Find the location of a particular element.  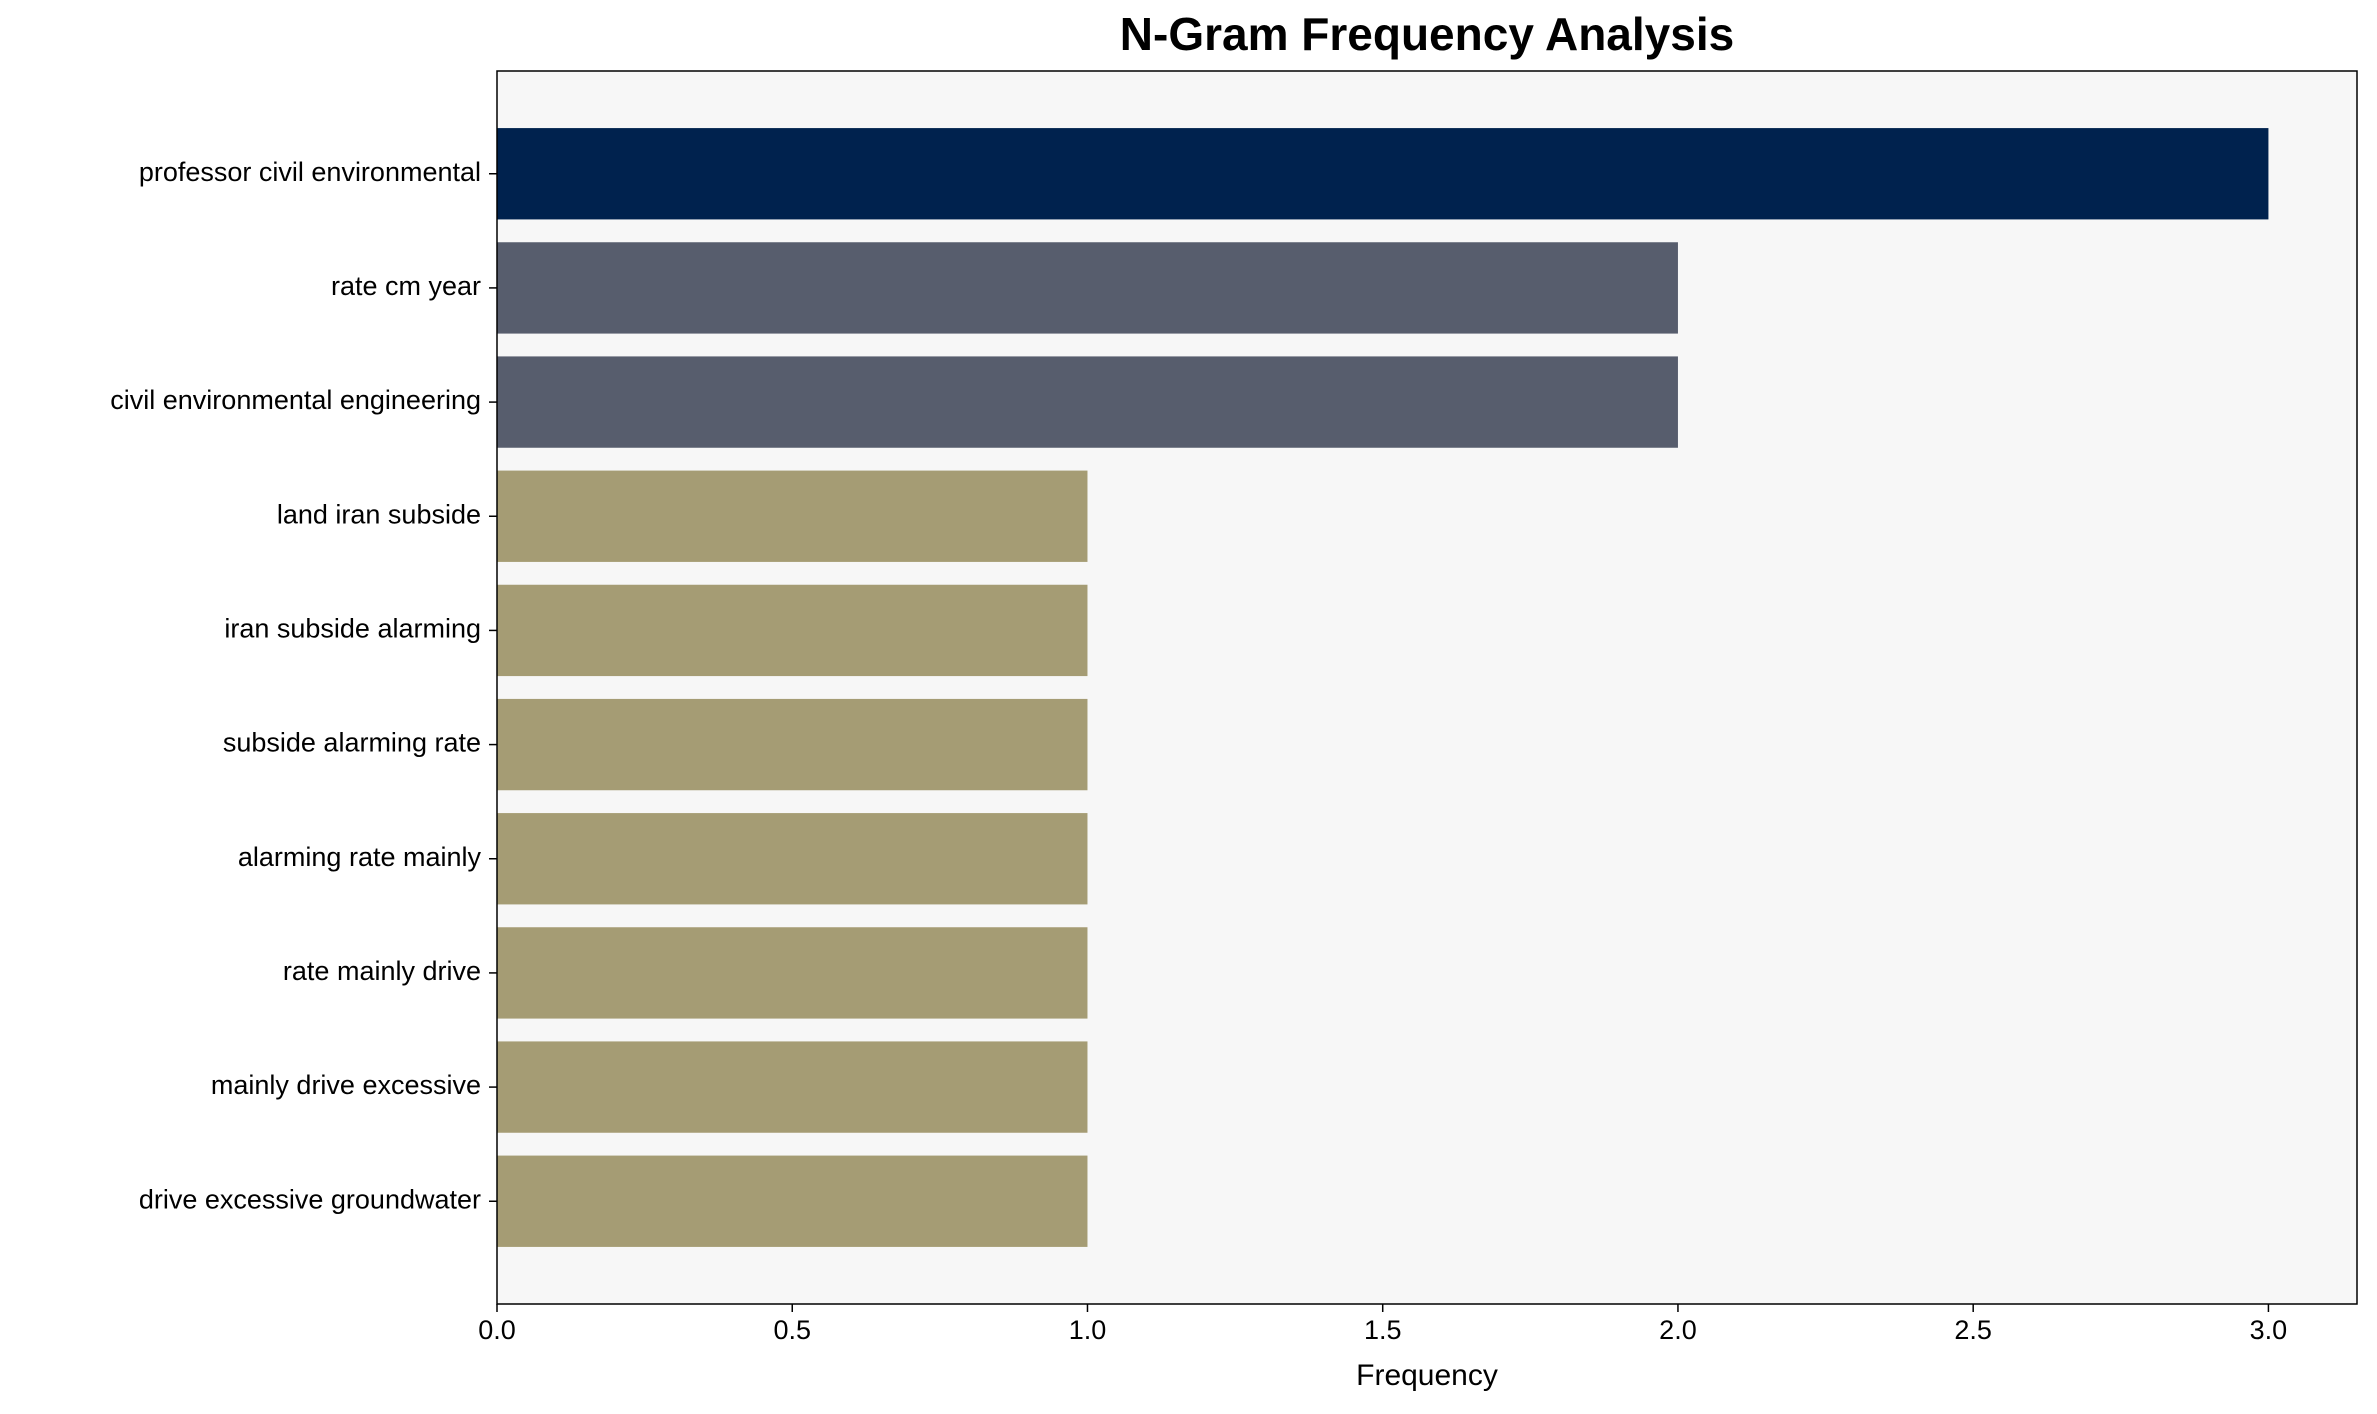

y-tick-label: land iran subside is located at coordinates (379, 514).